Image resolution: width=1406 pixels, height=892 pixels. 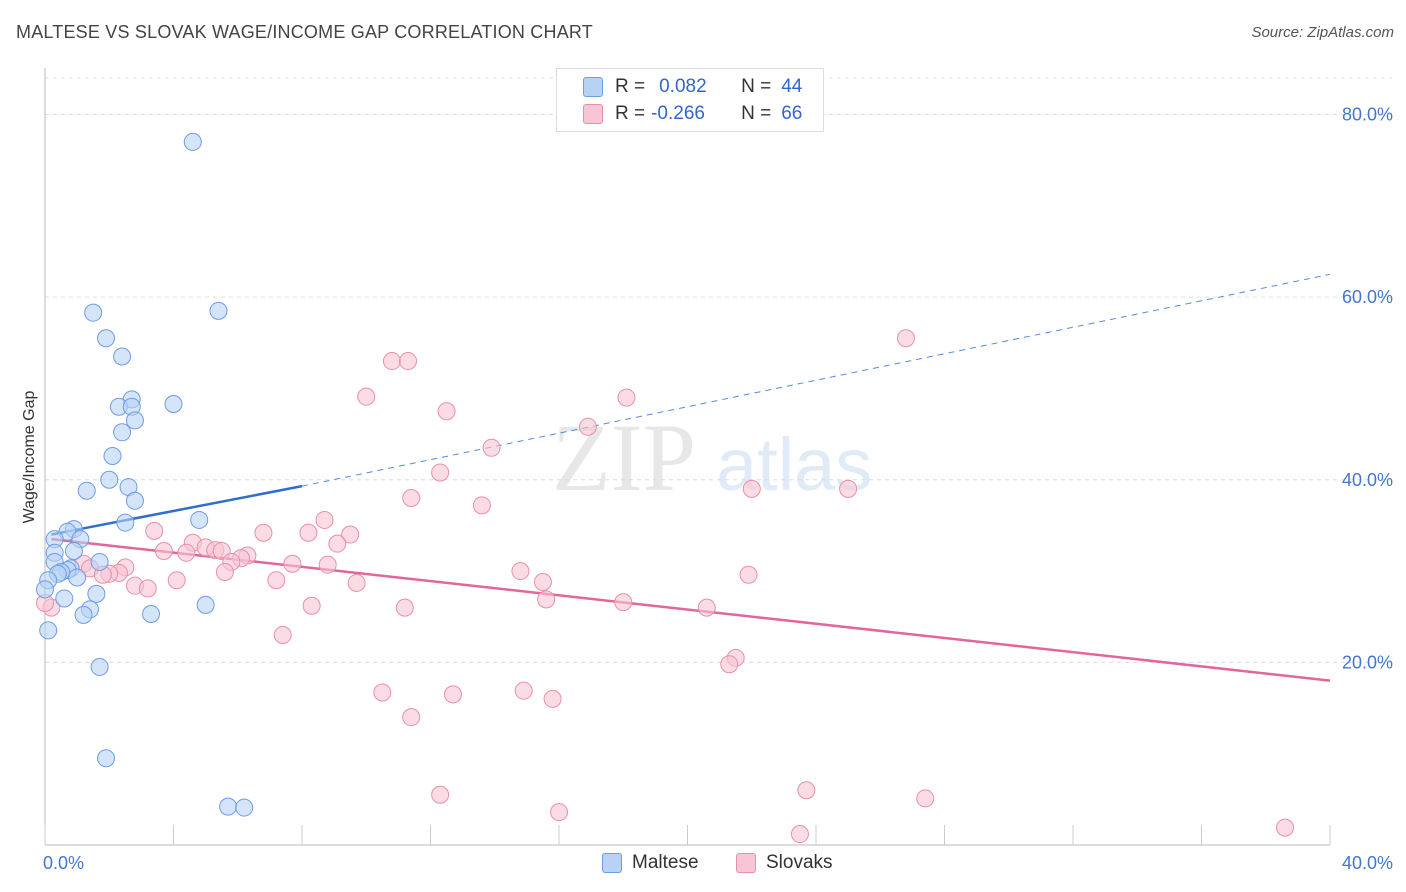 I want to click on slovaks-swatch, so click(x=593, y=114).